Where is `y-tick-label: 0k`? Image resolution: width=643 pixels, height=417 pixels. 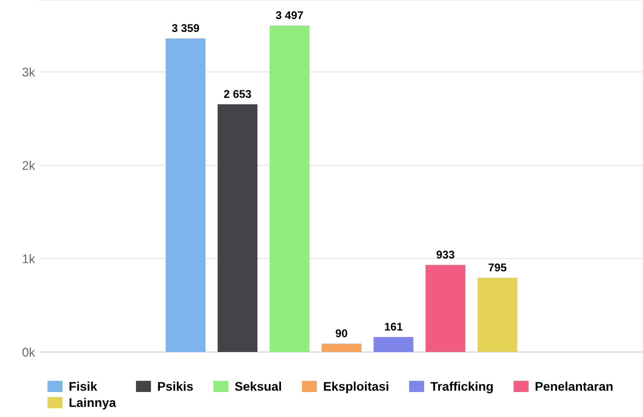
y-tick-label: 0k is located at coordinates (29, 352).